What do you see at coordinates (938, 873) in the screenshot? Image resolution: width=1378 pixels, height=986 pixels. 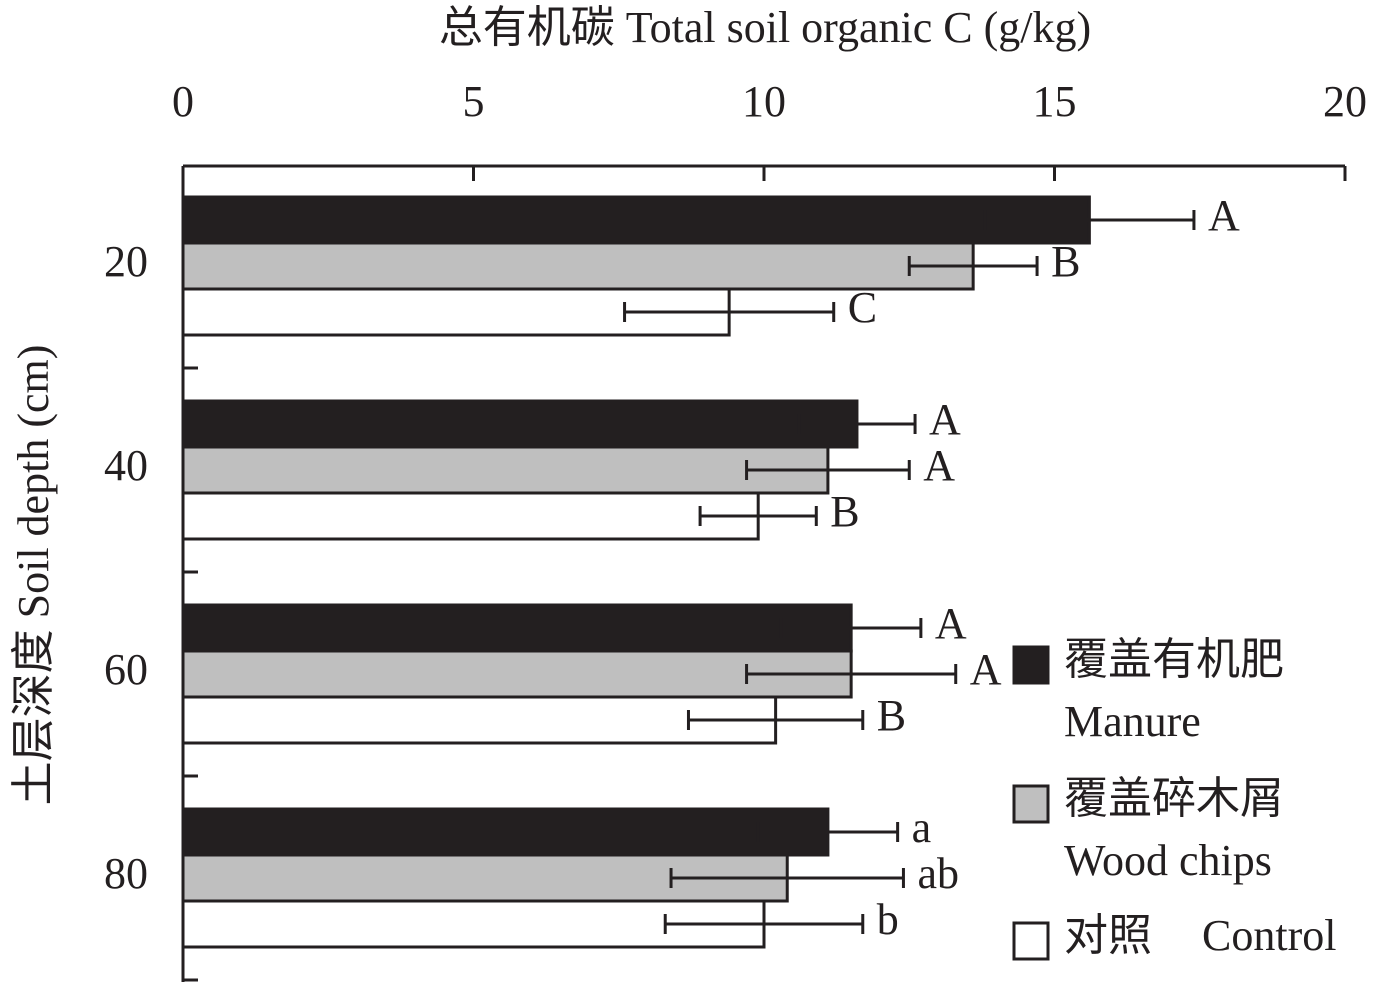 I see `significance-letter: ab` at bounding box center [938, 873].